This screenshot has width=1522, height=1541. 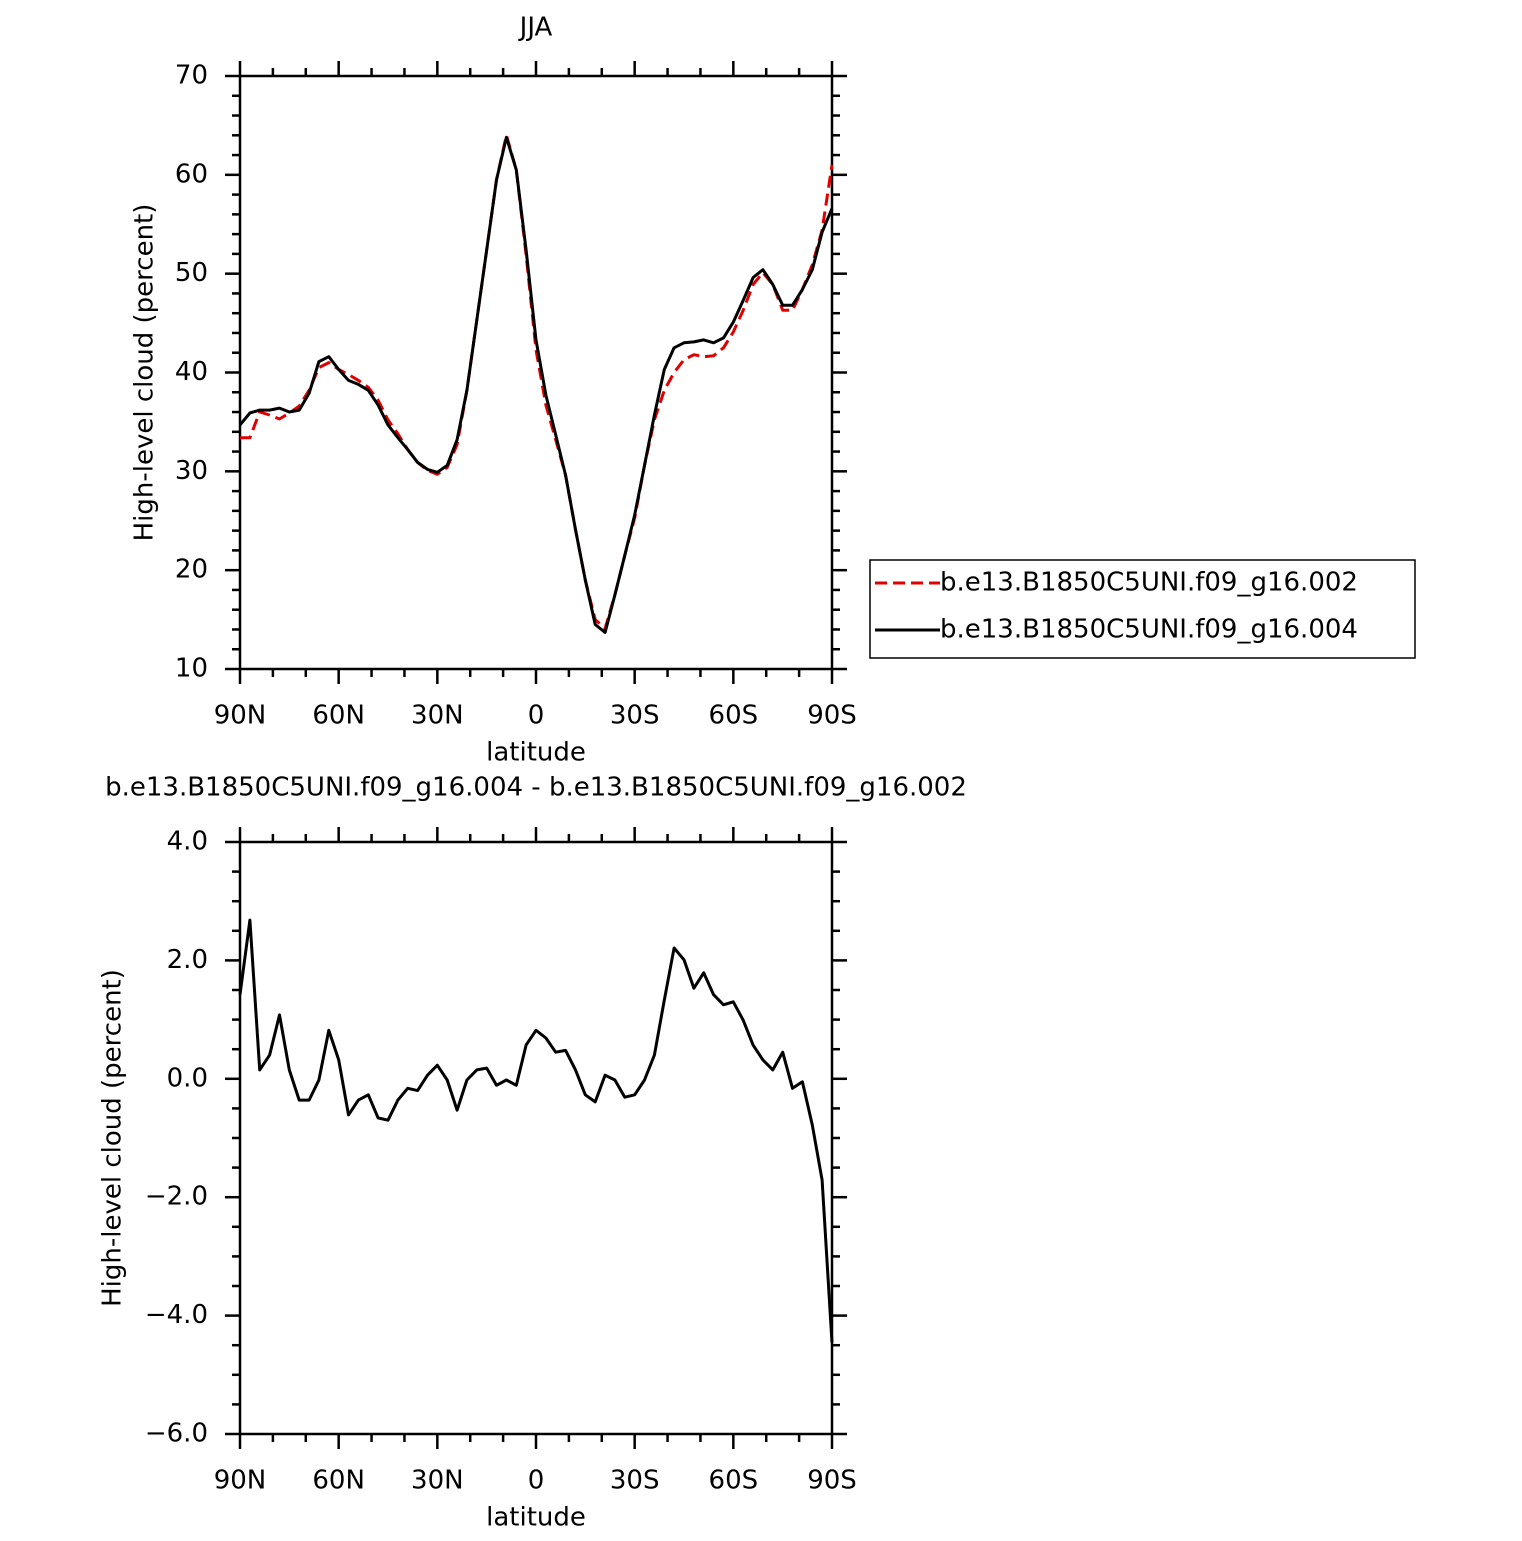 I want to click on y-tick-label: 50, so click(x=191, y=273).